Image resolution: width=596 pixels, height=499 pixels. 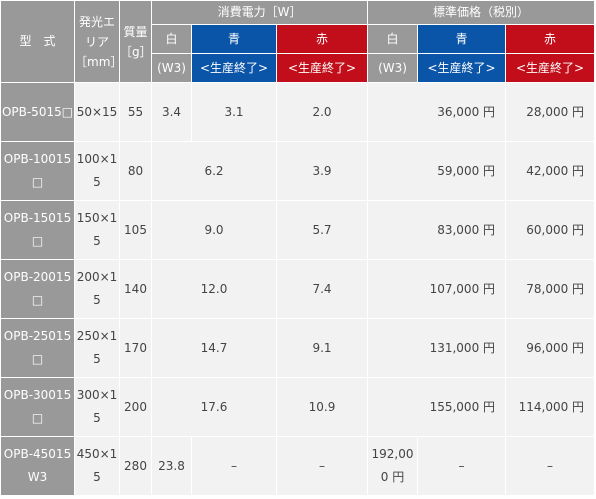 I want to click on power-white-blue-cell: 17.6, so click(x=214, y=407).